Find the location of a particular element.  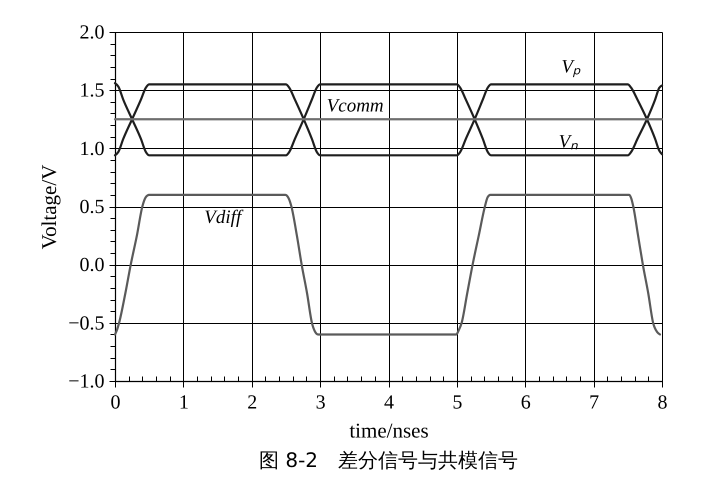

x-tick-label: 7 is located at coordinates (594, 403).